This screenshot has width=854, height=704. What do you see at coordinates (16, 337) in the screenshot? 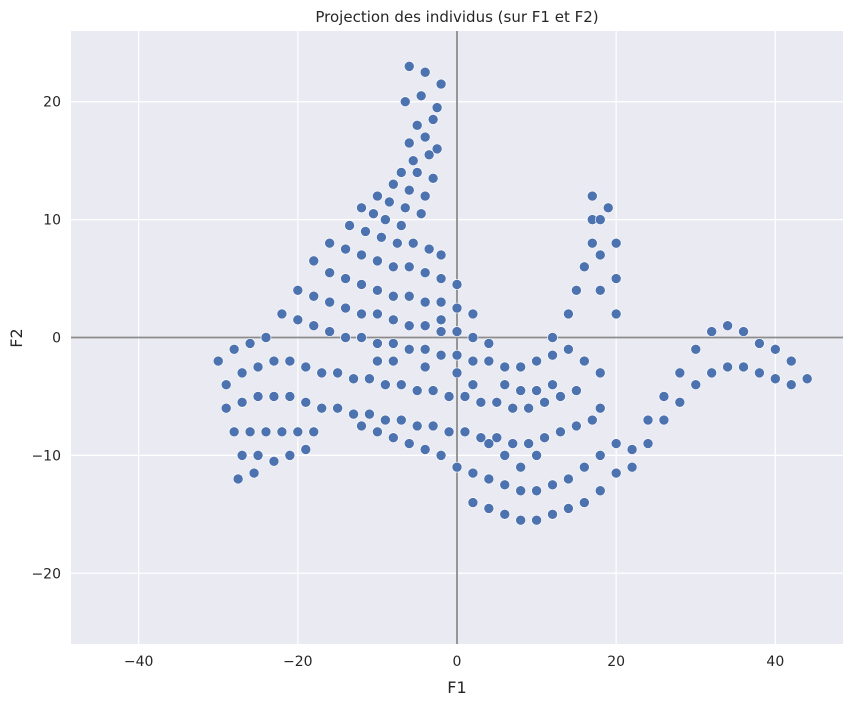
I see `y-axis-label: F2` at bounding box center [16, 337].